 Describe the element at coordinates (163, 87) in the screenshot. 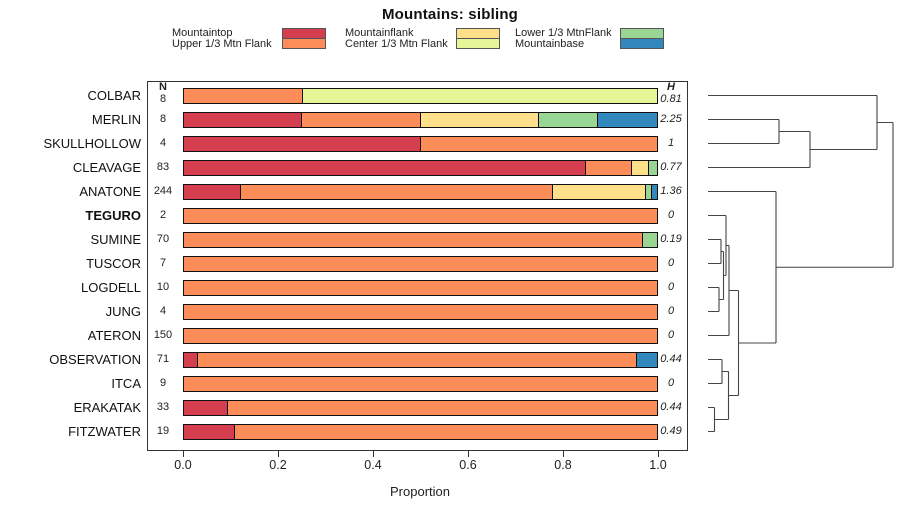

I see `n-column-header: N` at that location.